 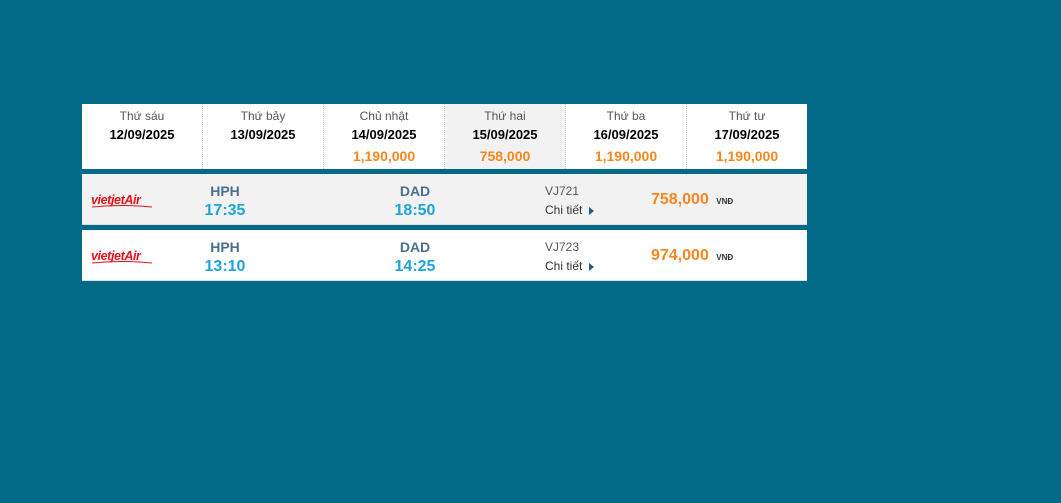 What do you see at coordinates (680, 199) in the screenshot?
I see `fare-amount: 758,000` at bounding box center [680, 199].